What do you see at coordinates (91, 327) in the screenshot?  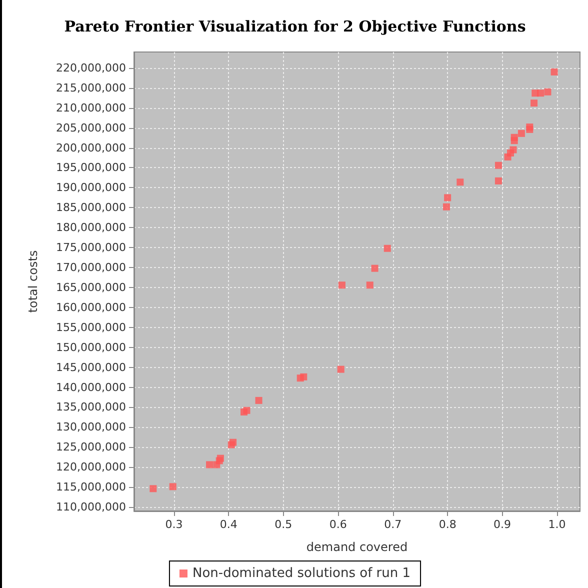 I see `y-tick-label: 155,000,000` at bounding box center [91, 327].